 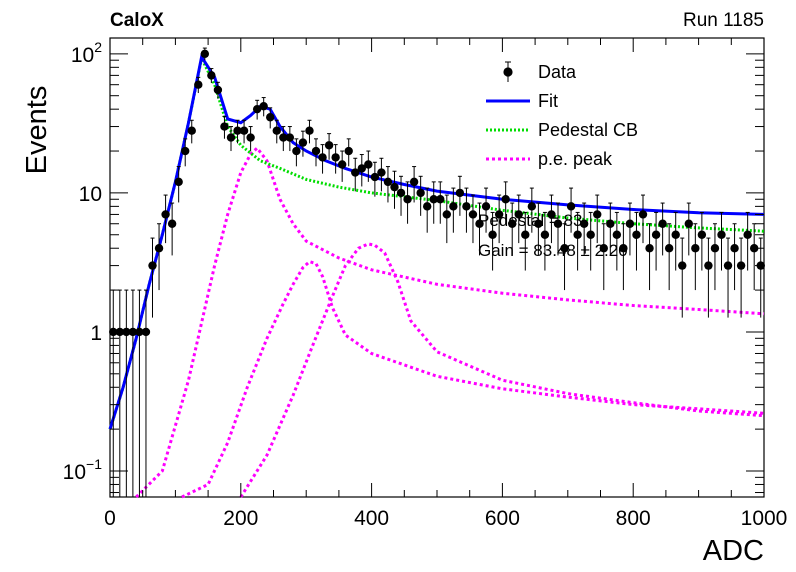 I want to click on legend: Data Fit Pedestal CB p.e. peak, so click(x=562, y=115).